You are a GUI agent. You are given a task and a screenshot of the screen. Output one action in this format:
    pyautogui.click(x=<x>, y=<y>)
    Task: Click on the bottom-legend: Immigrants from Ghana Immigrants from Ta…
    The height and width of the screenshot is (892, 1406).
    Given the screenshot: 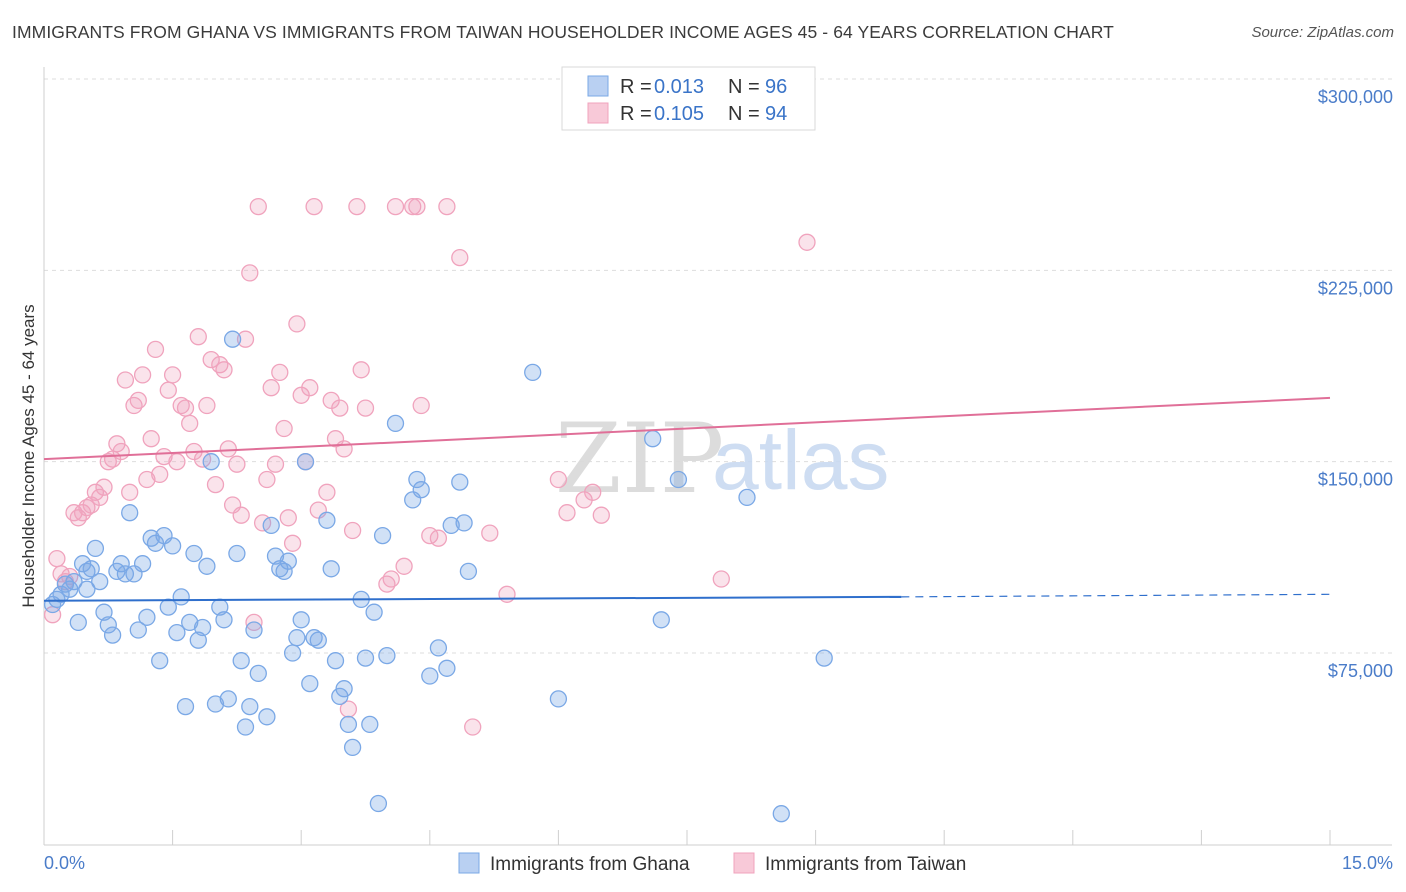 What is the action you would take?
    pyautogui.click(x=712, y=863)
    